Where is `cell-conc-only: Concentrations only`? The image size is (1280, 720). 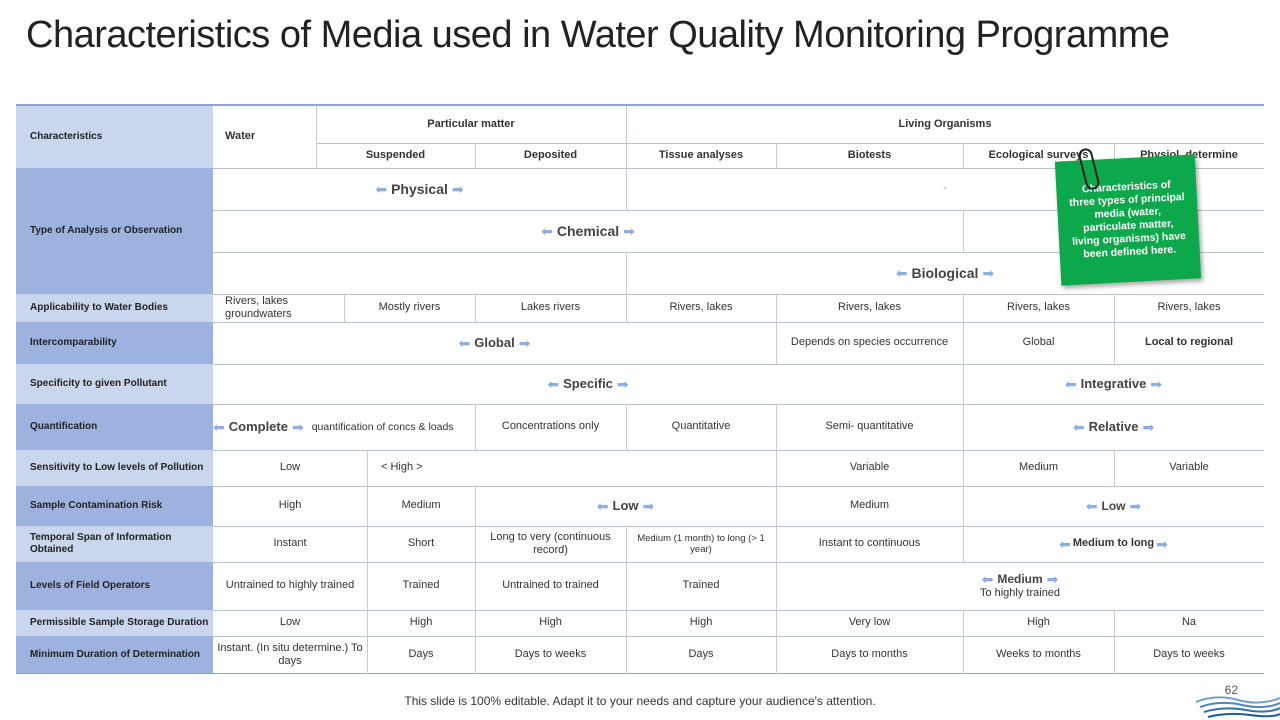 cell-conc-only: Concentrations only is located at coordinates (550, 426).